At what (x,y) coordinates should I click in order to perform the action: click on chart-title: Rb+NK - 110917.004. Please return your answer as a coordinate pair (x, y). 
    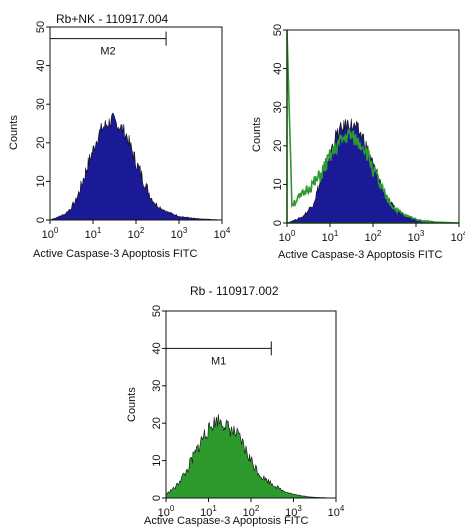
    Looking at the image, I should click on (112, 19).